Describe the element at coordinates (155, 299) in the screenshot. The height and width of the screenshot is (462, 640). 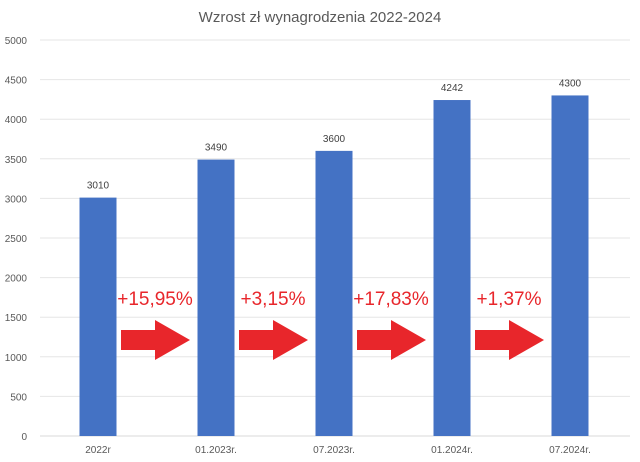
I see `growth-annotation: +15,95%` at that location.